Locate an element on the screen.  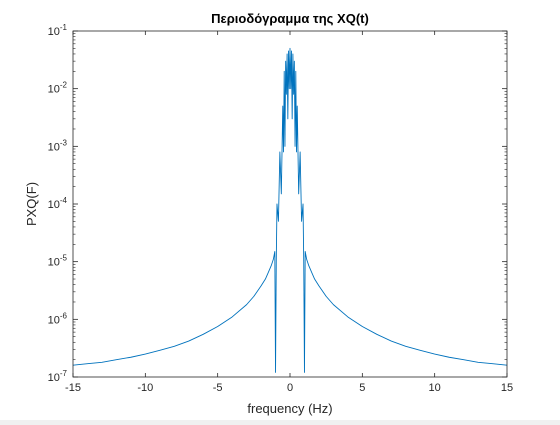
y-axis-label: PXQ(F) is located at coordinates (31, 204).